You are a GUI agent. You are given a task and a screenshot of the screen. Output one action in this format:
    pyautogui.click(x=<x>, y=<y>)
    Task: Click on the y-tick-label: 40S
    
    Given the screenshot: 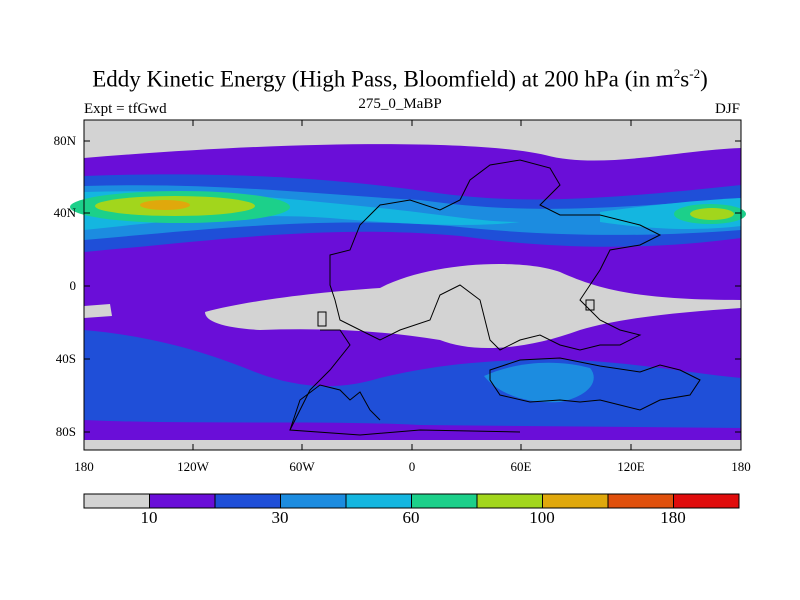 What is the action you would take?
    pyautogui.click(x=65, y=358)
    